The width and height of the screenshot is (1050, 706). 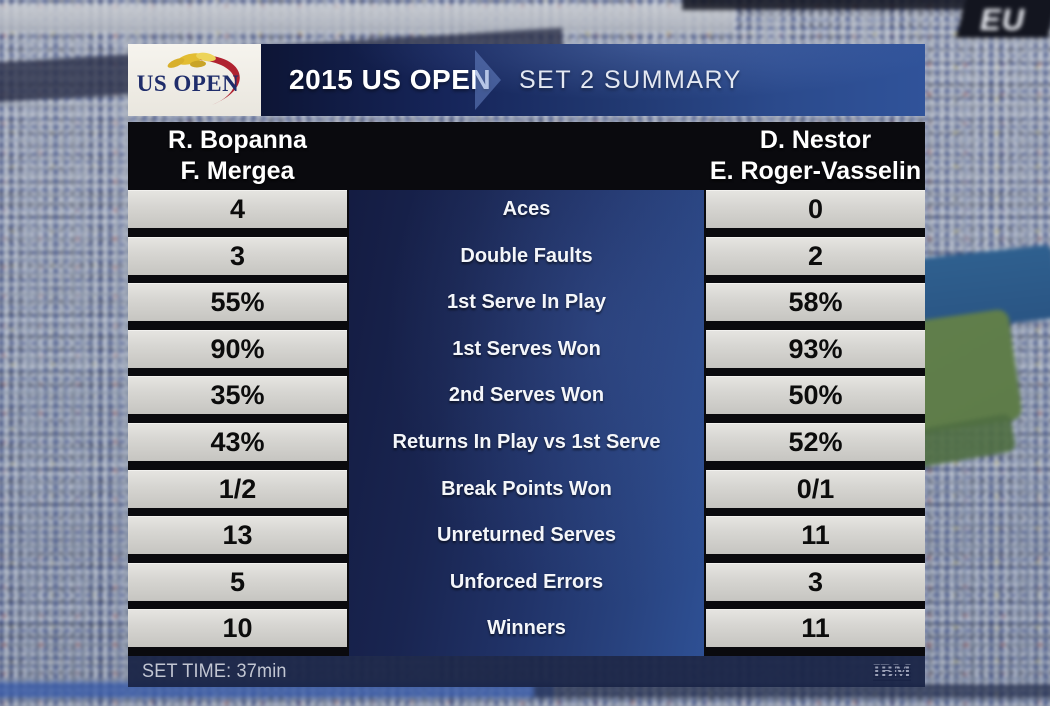 What do you see at coordinates (488, 80) in the screenshot?
I see `chevron-right-icon` at bounding box center [488, 80].